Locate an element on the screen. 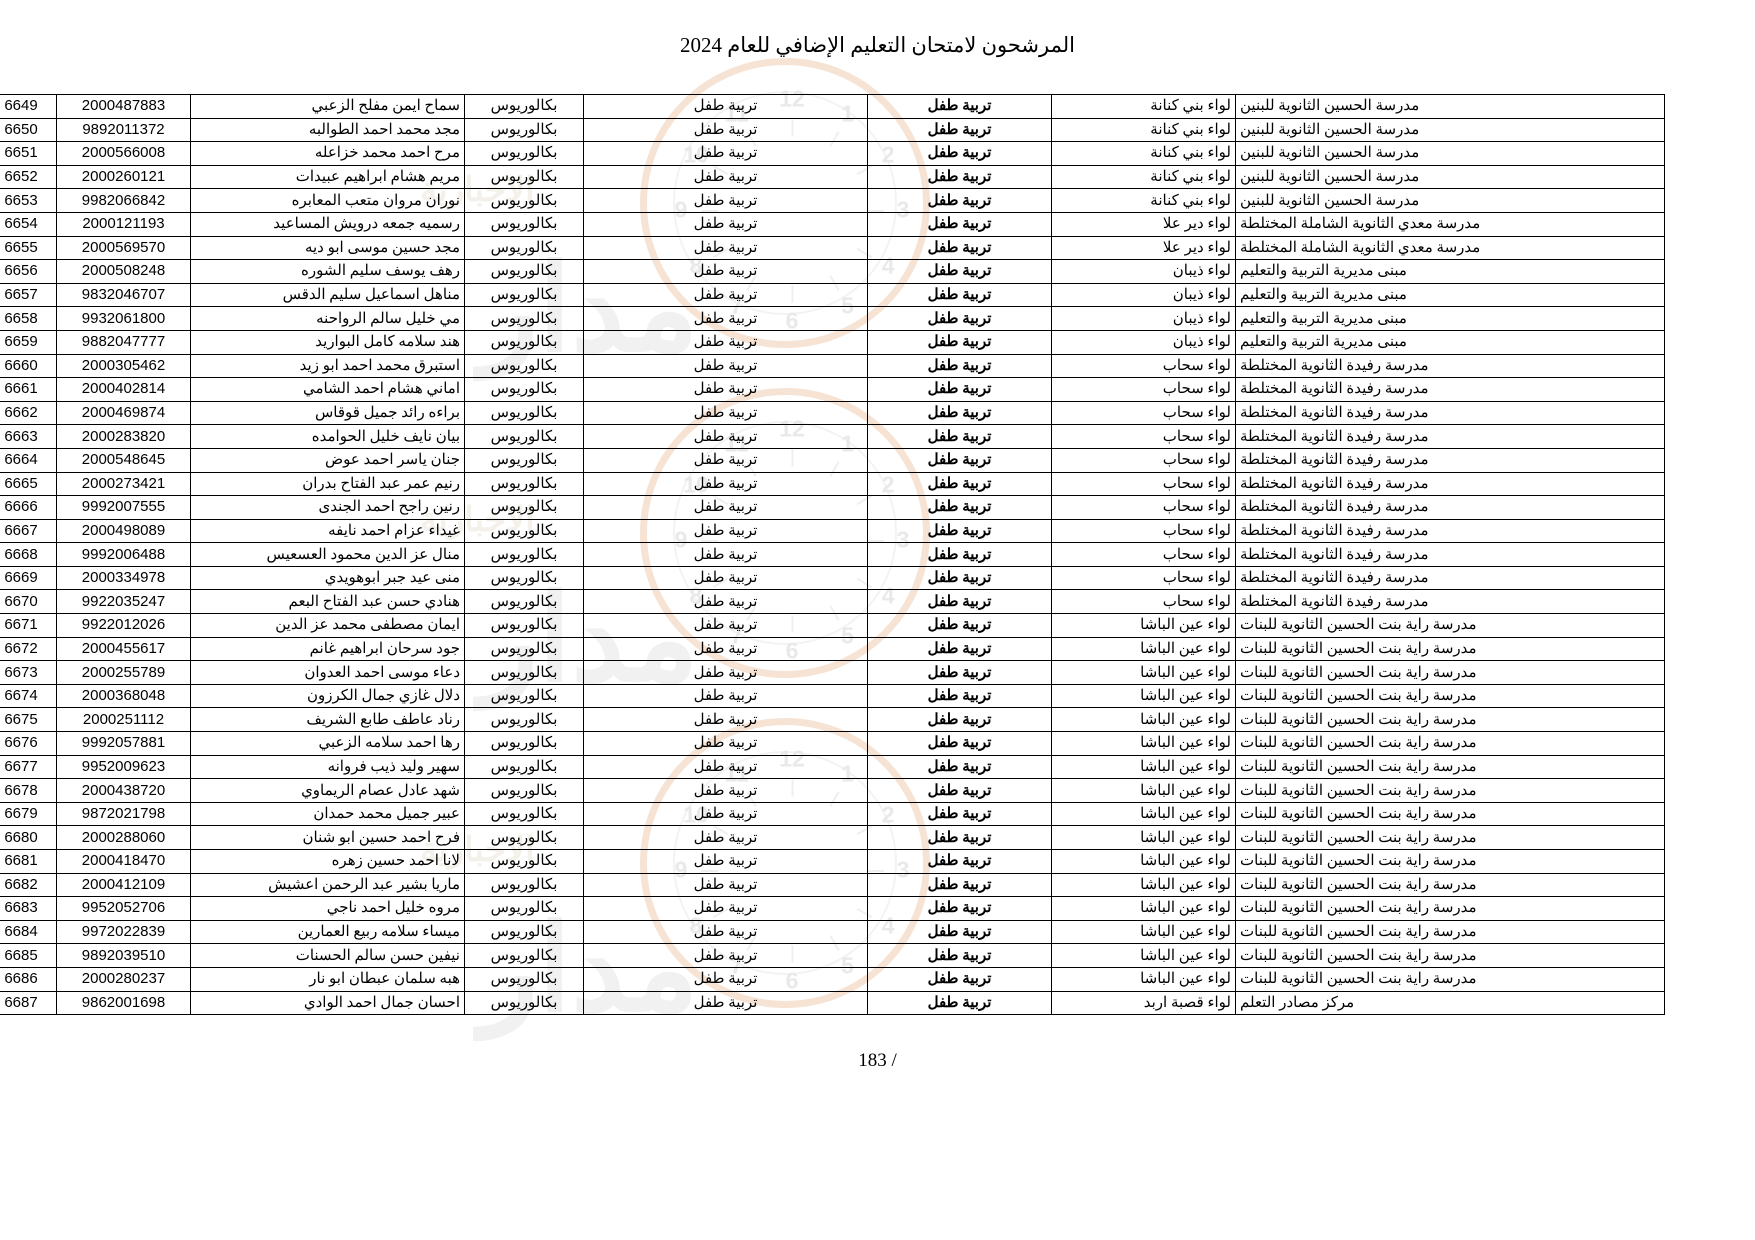 Image resolution: width=1755 pixels, height=1240 pixels. row-sequence: 6676 is located at coordinates (28, 743).